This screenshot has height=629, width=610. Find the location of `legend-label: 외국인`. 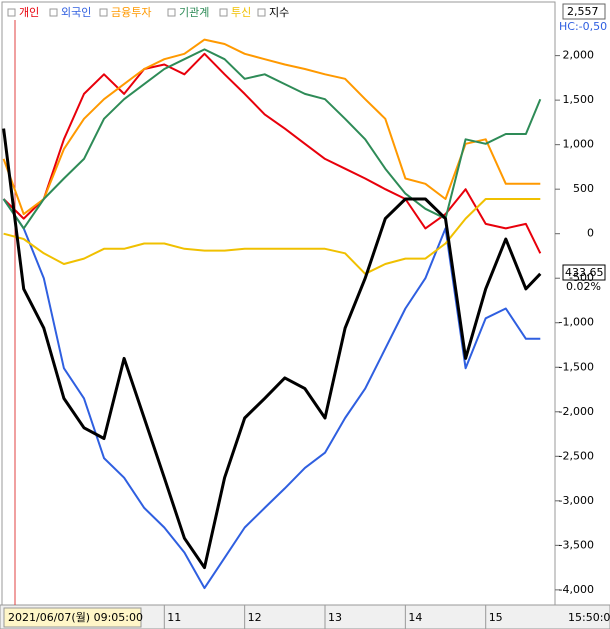

legend-label: 외국인 is located at coordinates (76, 12).